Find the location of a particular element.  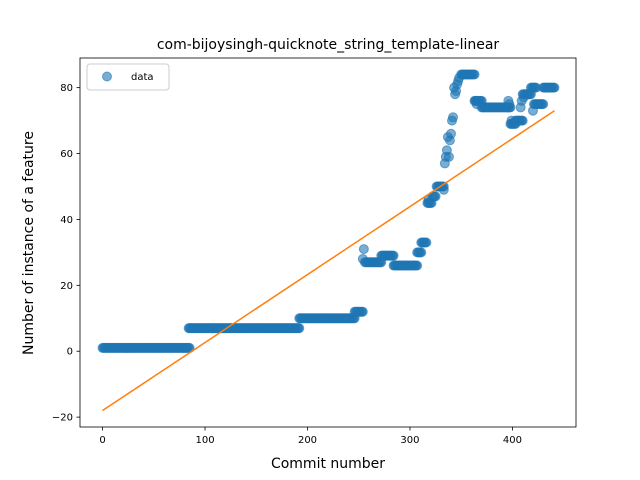

x-tick-label: 100 is located at coordinates (204, 440).